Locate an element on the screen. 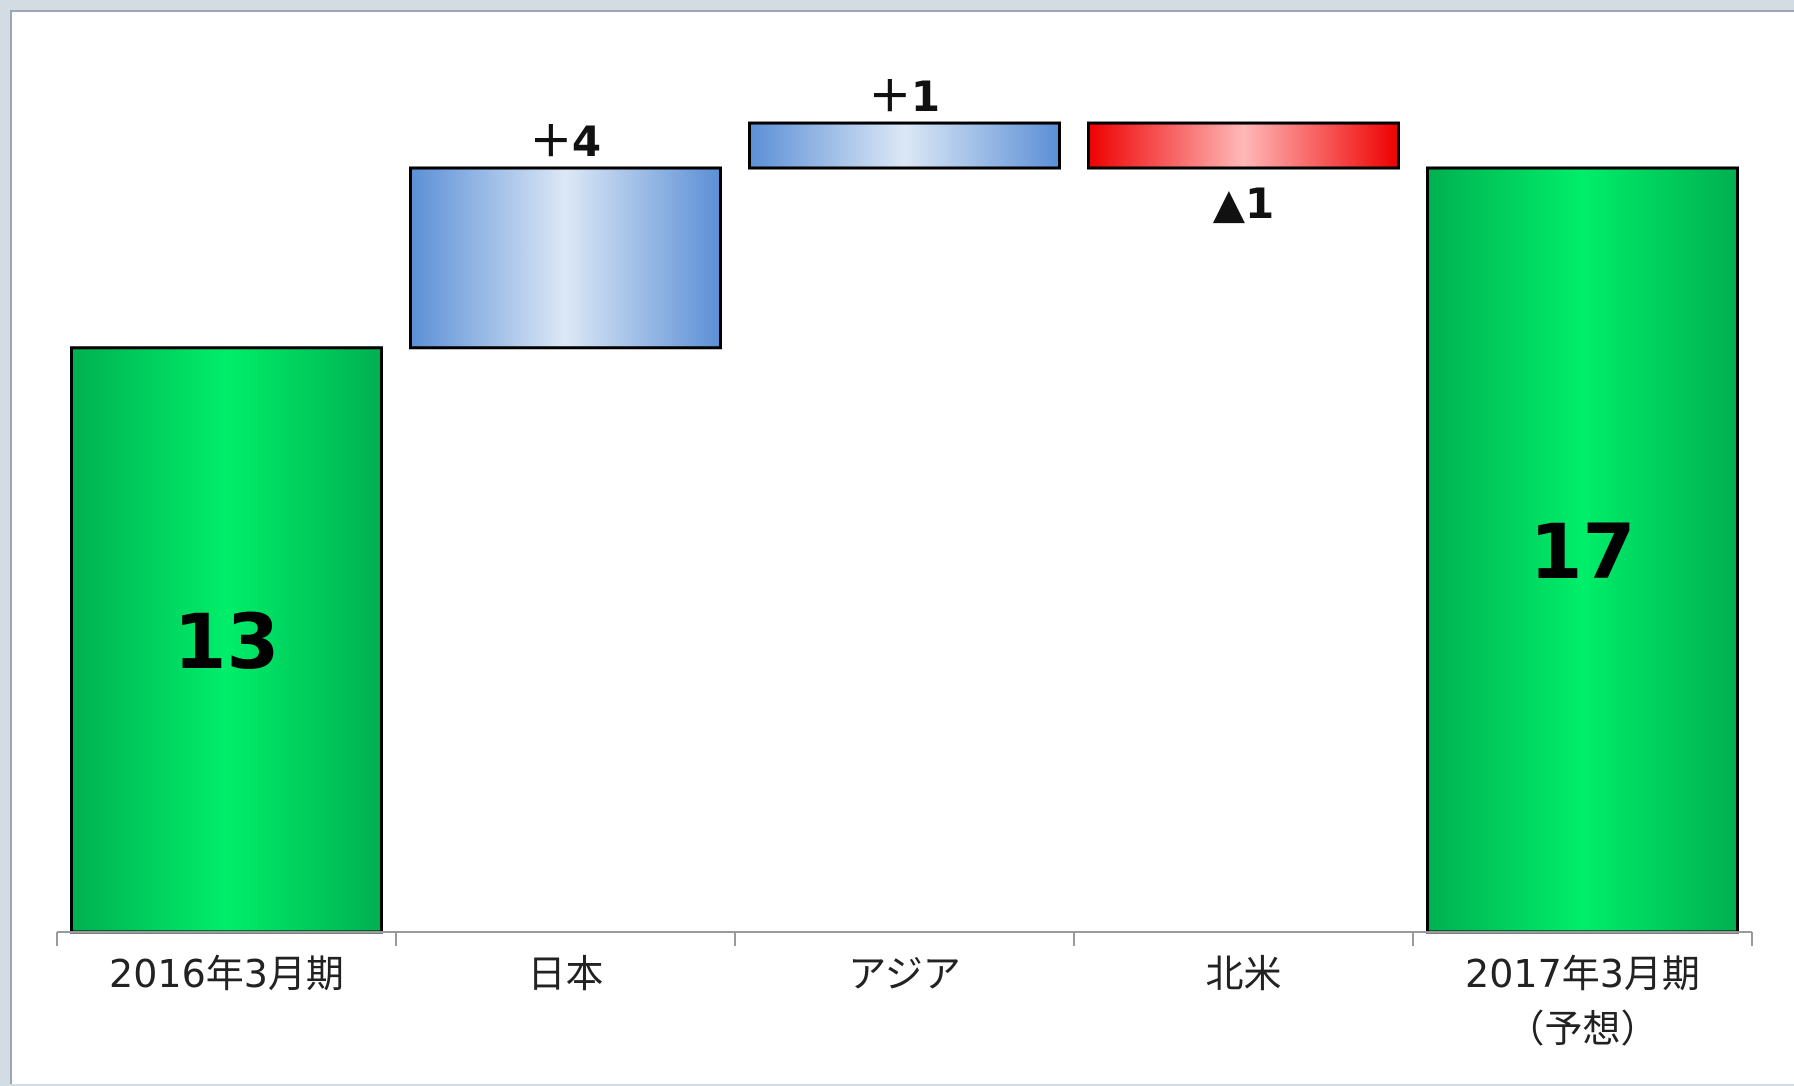 This screenshot has width=1794, height=1086. data-label-5: 17 is located at coordinates (1583, 551).